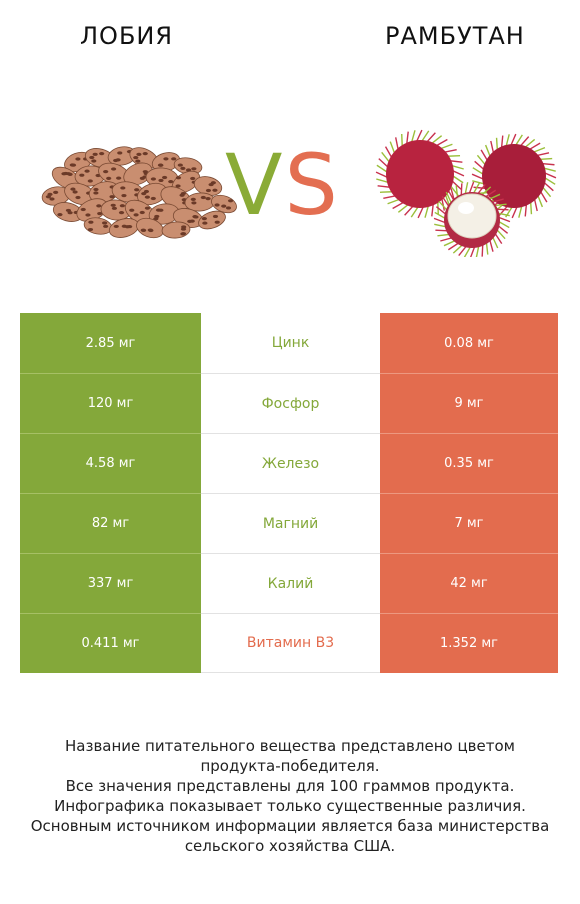  Describe the element at coordinates (469, 523) in the screenshot. I see `right-value: 7 мг` at that location.